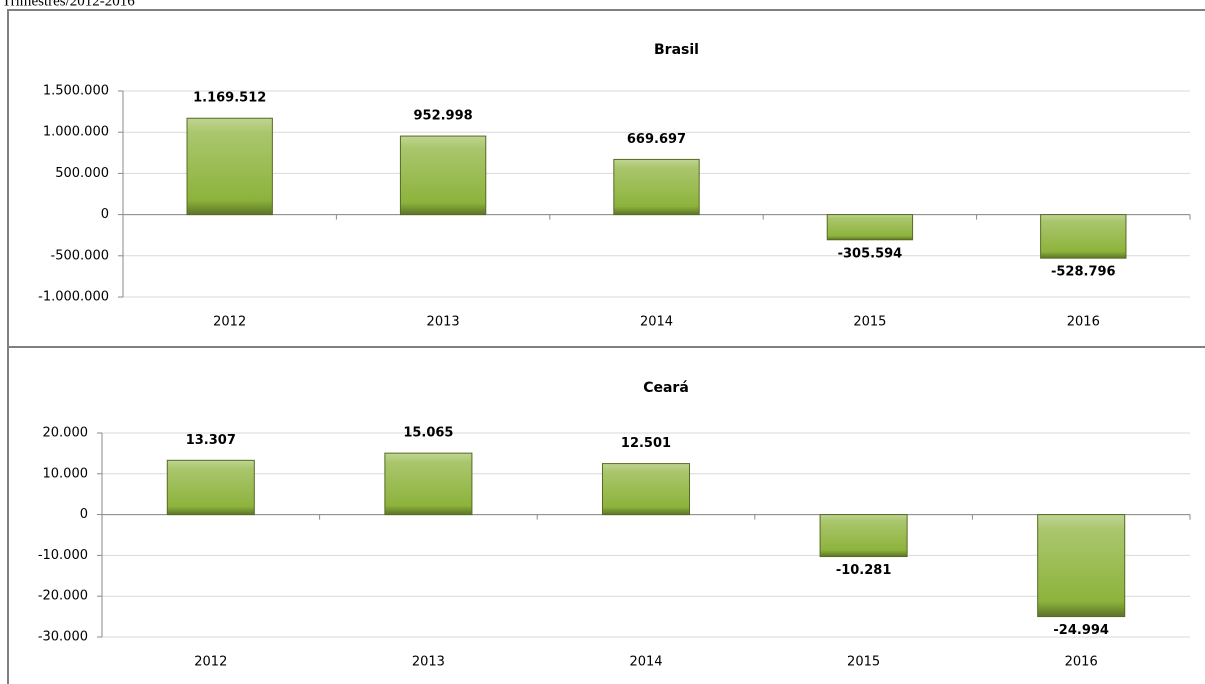 The height and width of the screenshot is (684, 1205). Describe the element at coordinates (68, 4) in the screenshot. I see `caption: Trimestres/2012-2016` at that location.